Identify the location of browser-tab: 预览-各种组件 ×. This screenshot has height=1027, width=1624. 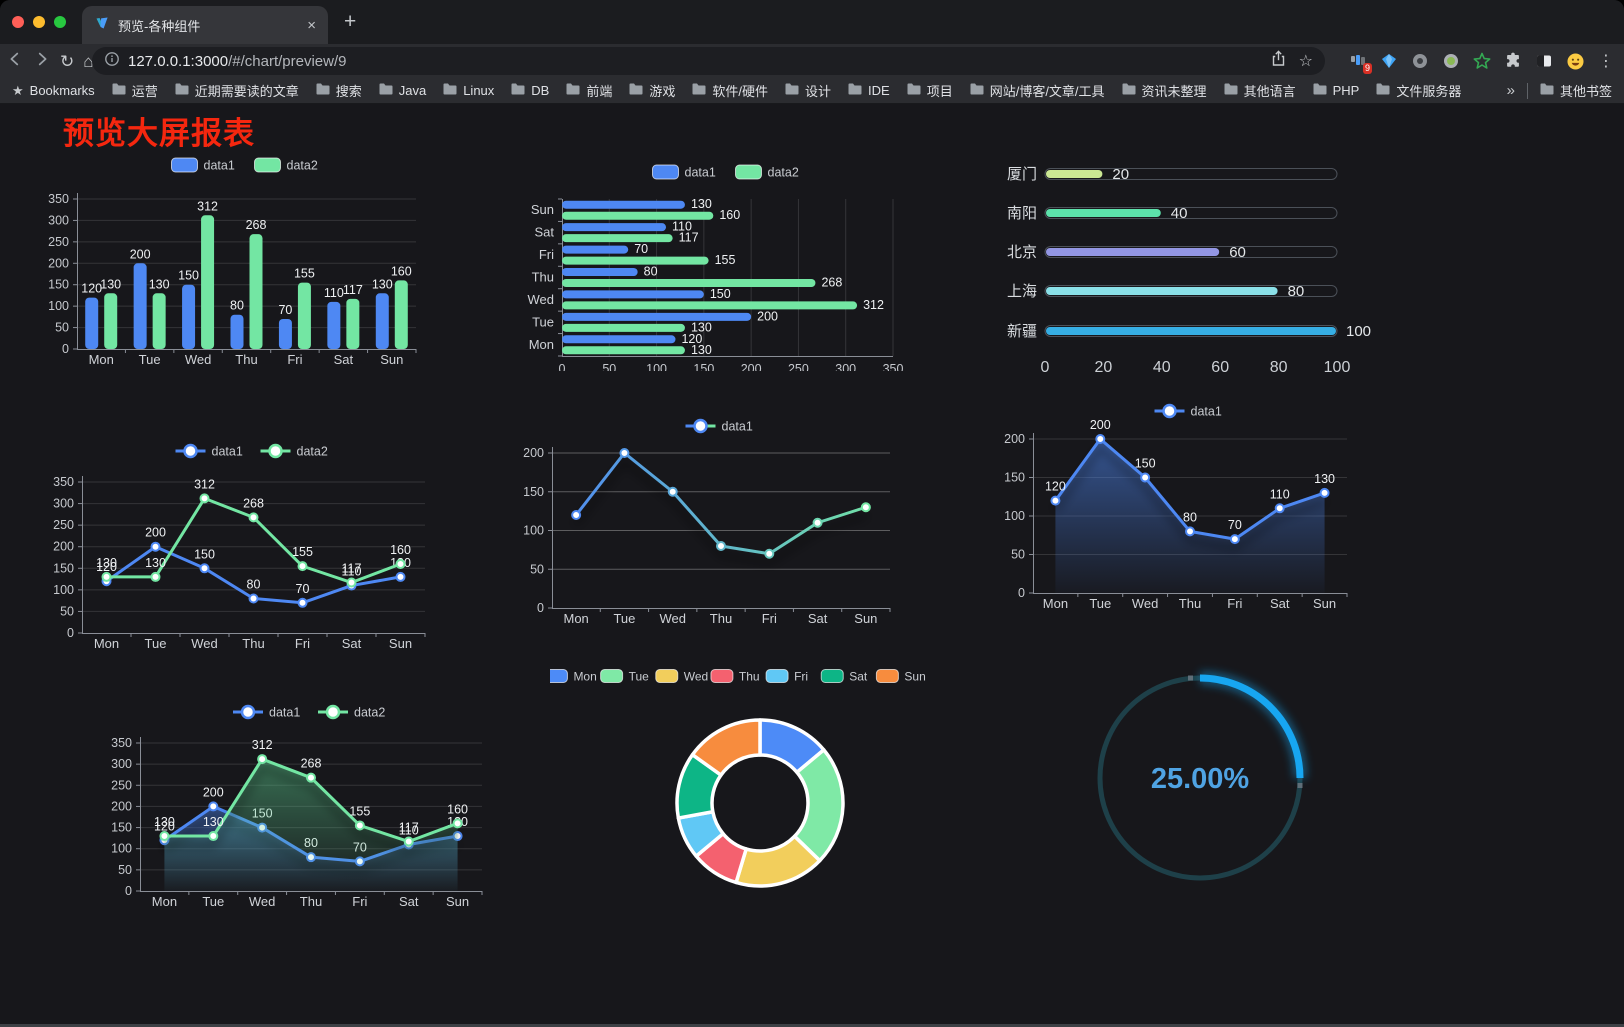
(205, 25).